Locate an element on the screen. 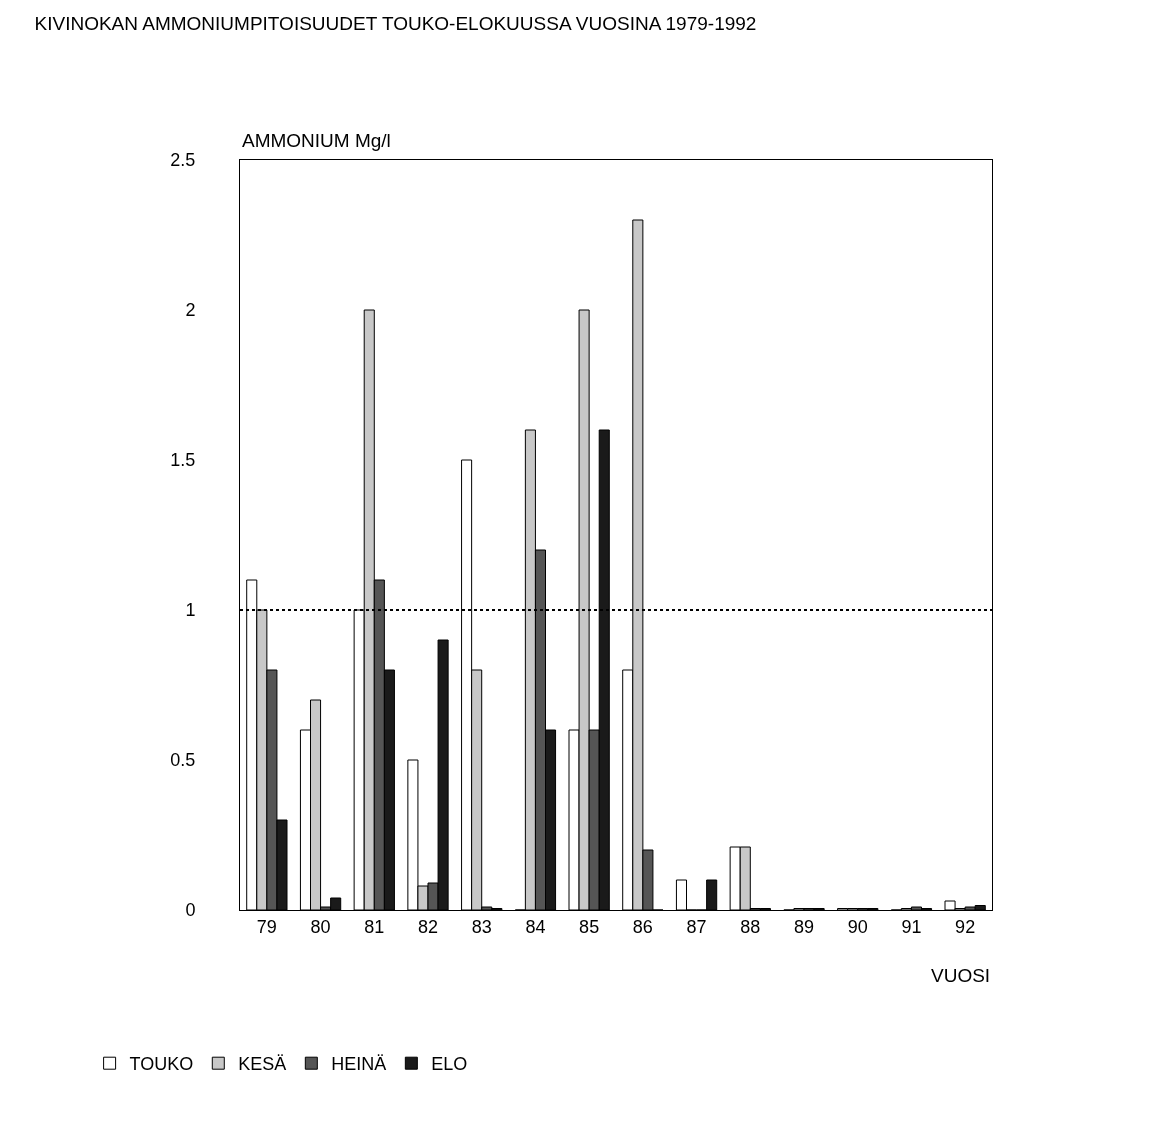  legend-label: HEINÄ is located at coordinates (359, 1064).